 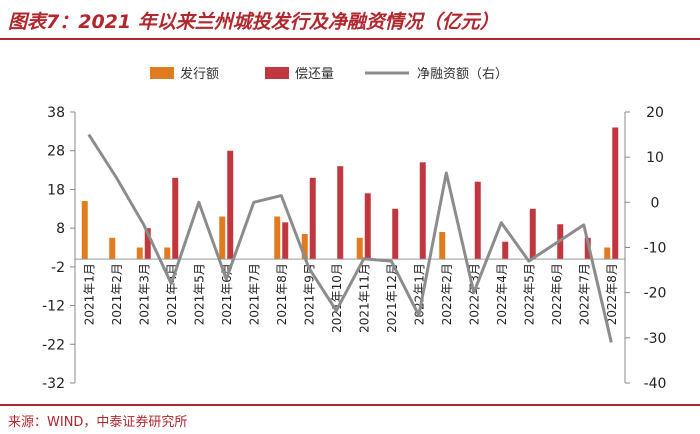 I want to click on legend-label-2: 净融资额（右）, so click(x=462, y=74).